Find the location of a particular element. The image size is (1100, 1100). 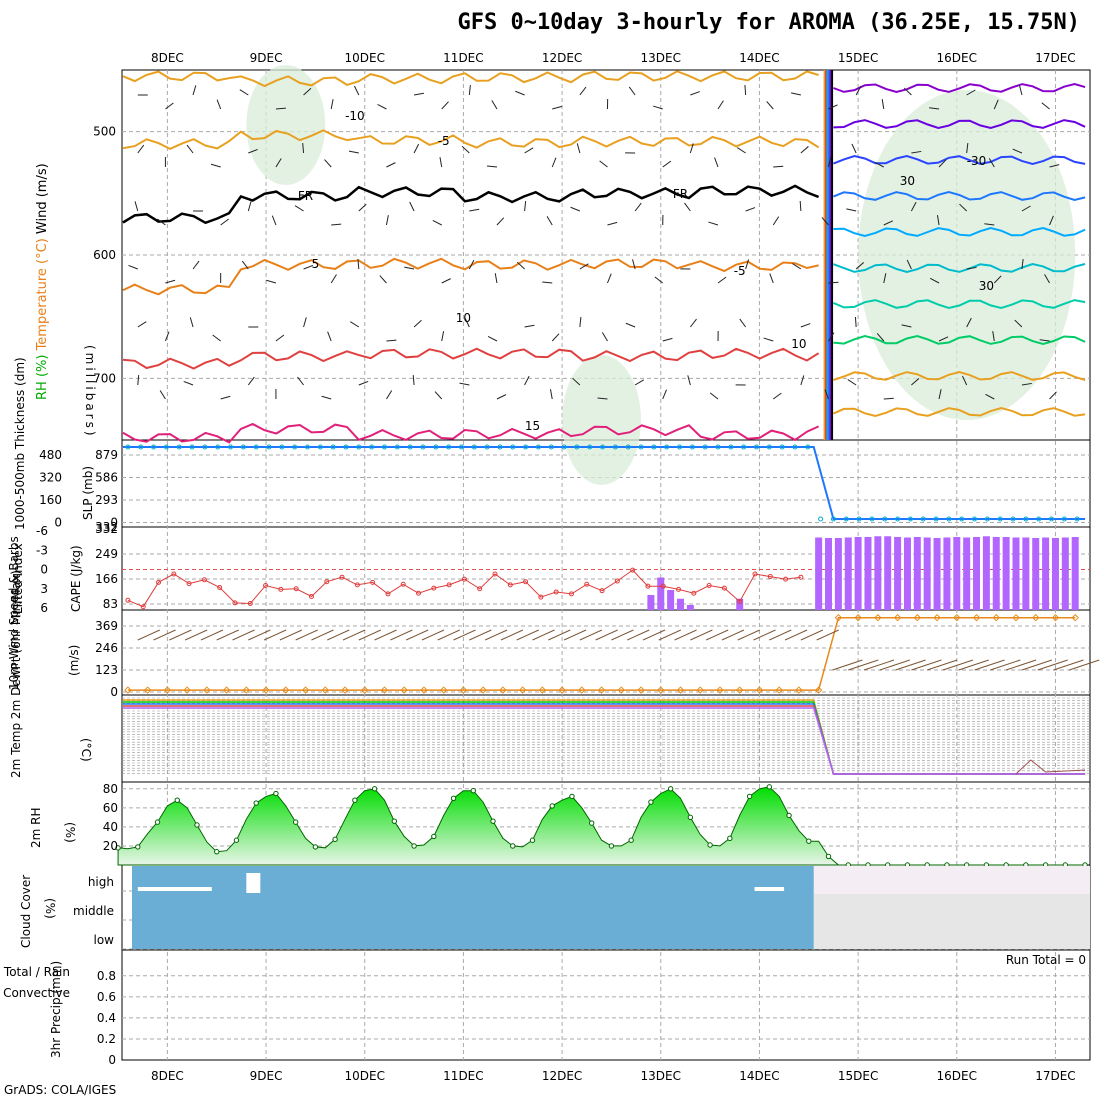

cloud-gap is located at coordinates (253, 883).